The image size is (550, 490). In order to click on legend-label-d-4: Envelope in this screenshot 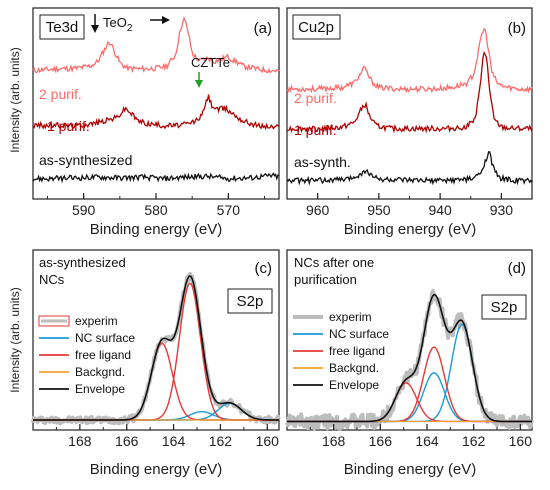, I will do `click(354, 385)`.